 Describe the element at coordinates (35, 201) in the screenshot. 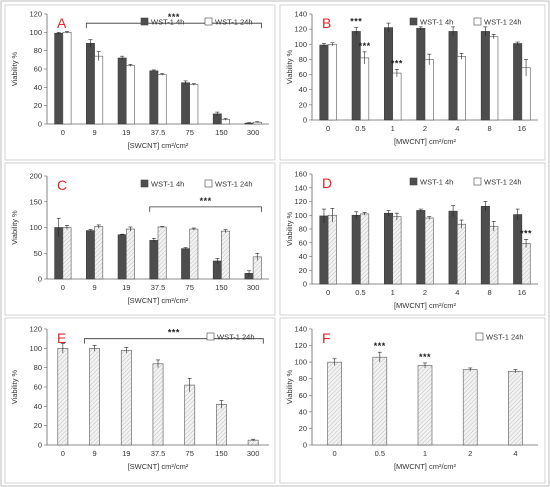

I see `y-tick-label: 150` at that location.